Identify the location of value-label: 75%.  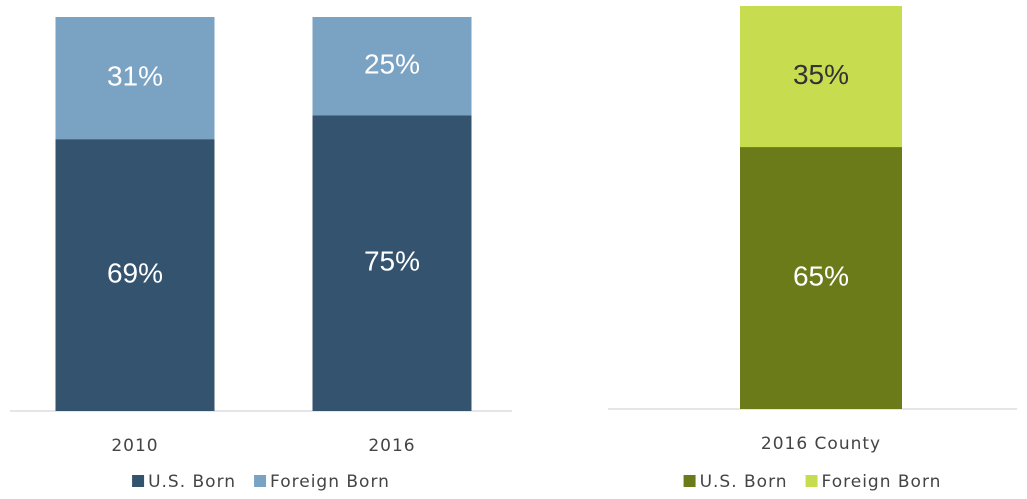
(392, 261).